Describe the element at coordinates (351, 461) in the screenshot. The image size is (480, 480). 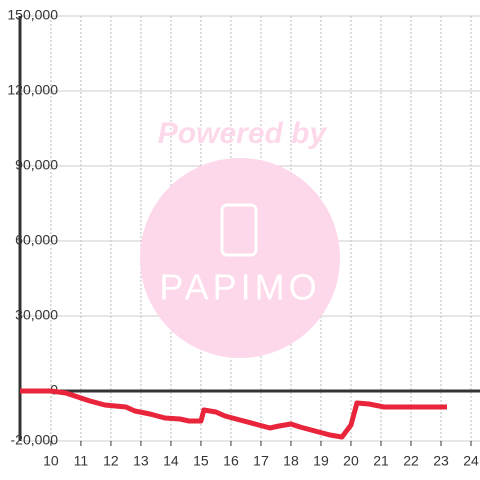
I see `x-tick-label: 20` at that location.